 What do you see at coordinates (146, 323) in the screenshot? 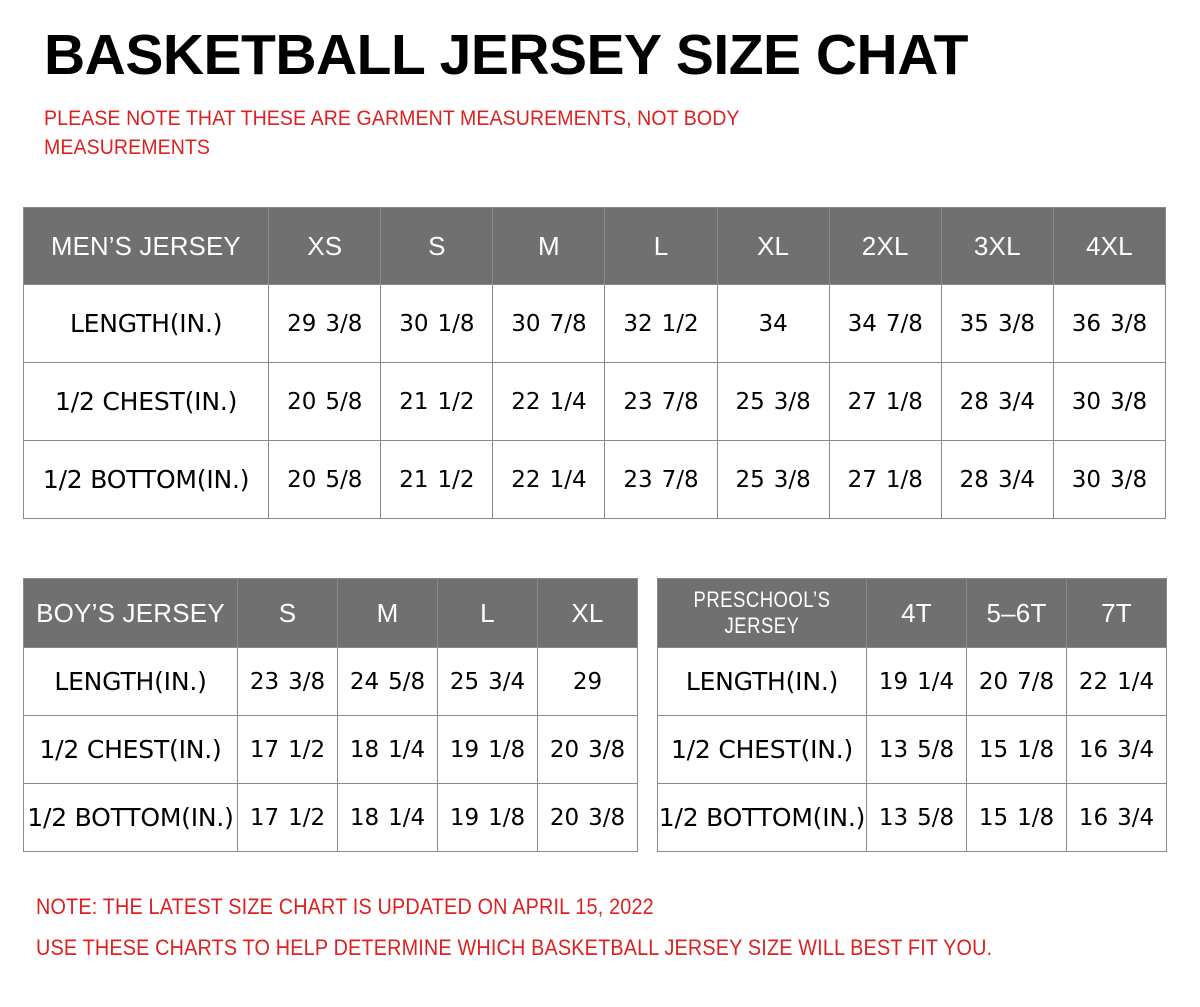
I see `mens-row-label: LENGTH(IN.)` at bounding box center [146, 323].